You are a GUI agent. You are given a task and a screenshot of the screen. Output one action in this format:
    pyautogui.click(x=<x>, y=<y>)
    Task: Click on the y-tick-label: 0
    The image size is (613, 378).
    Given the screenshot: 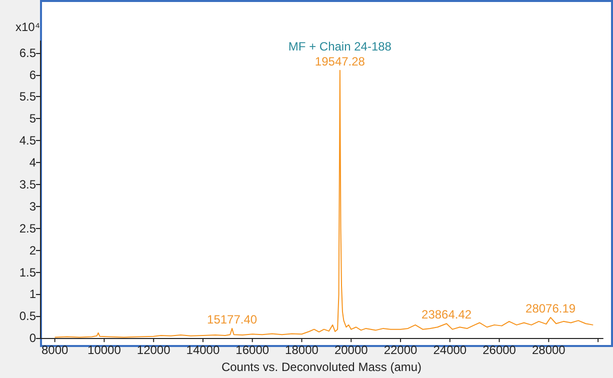 What is the action you would take?
    pyautogui.click(x=32, y=338)
    